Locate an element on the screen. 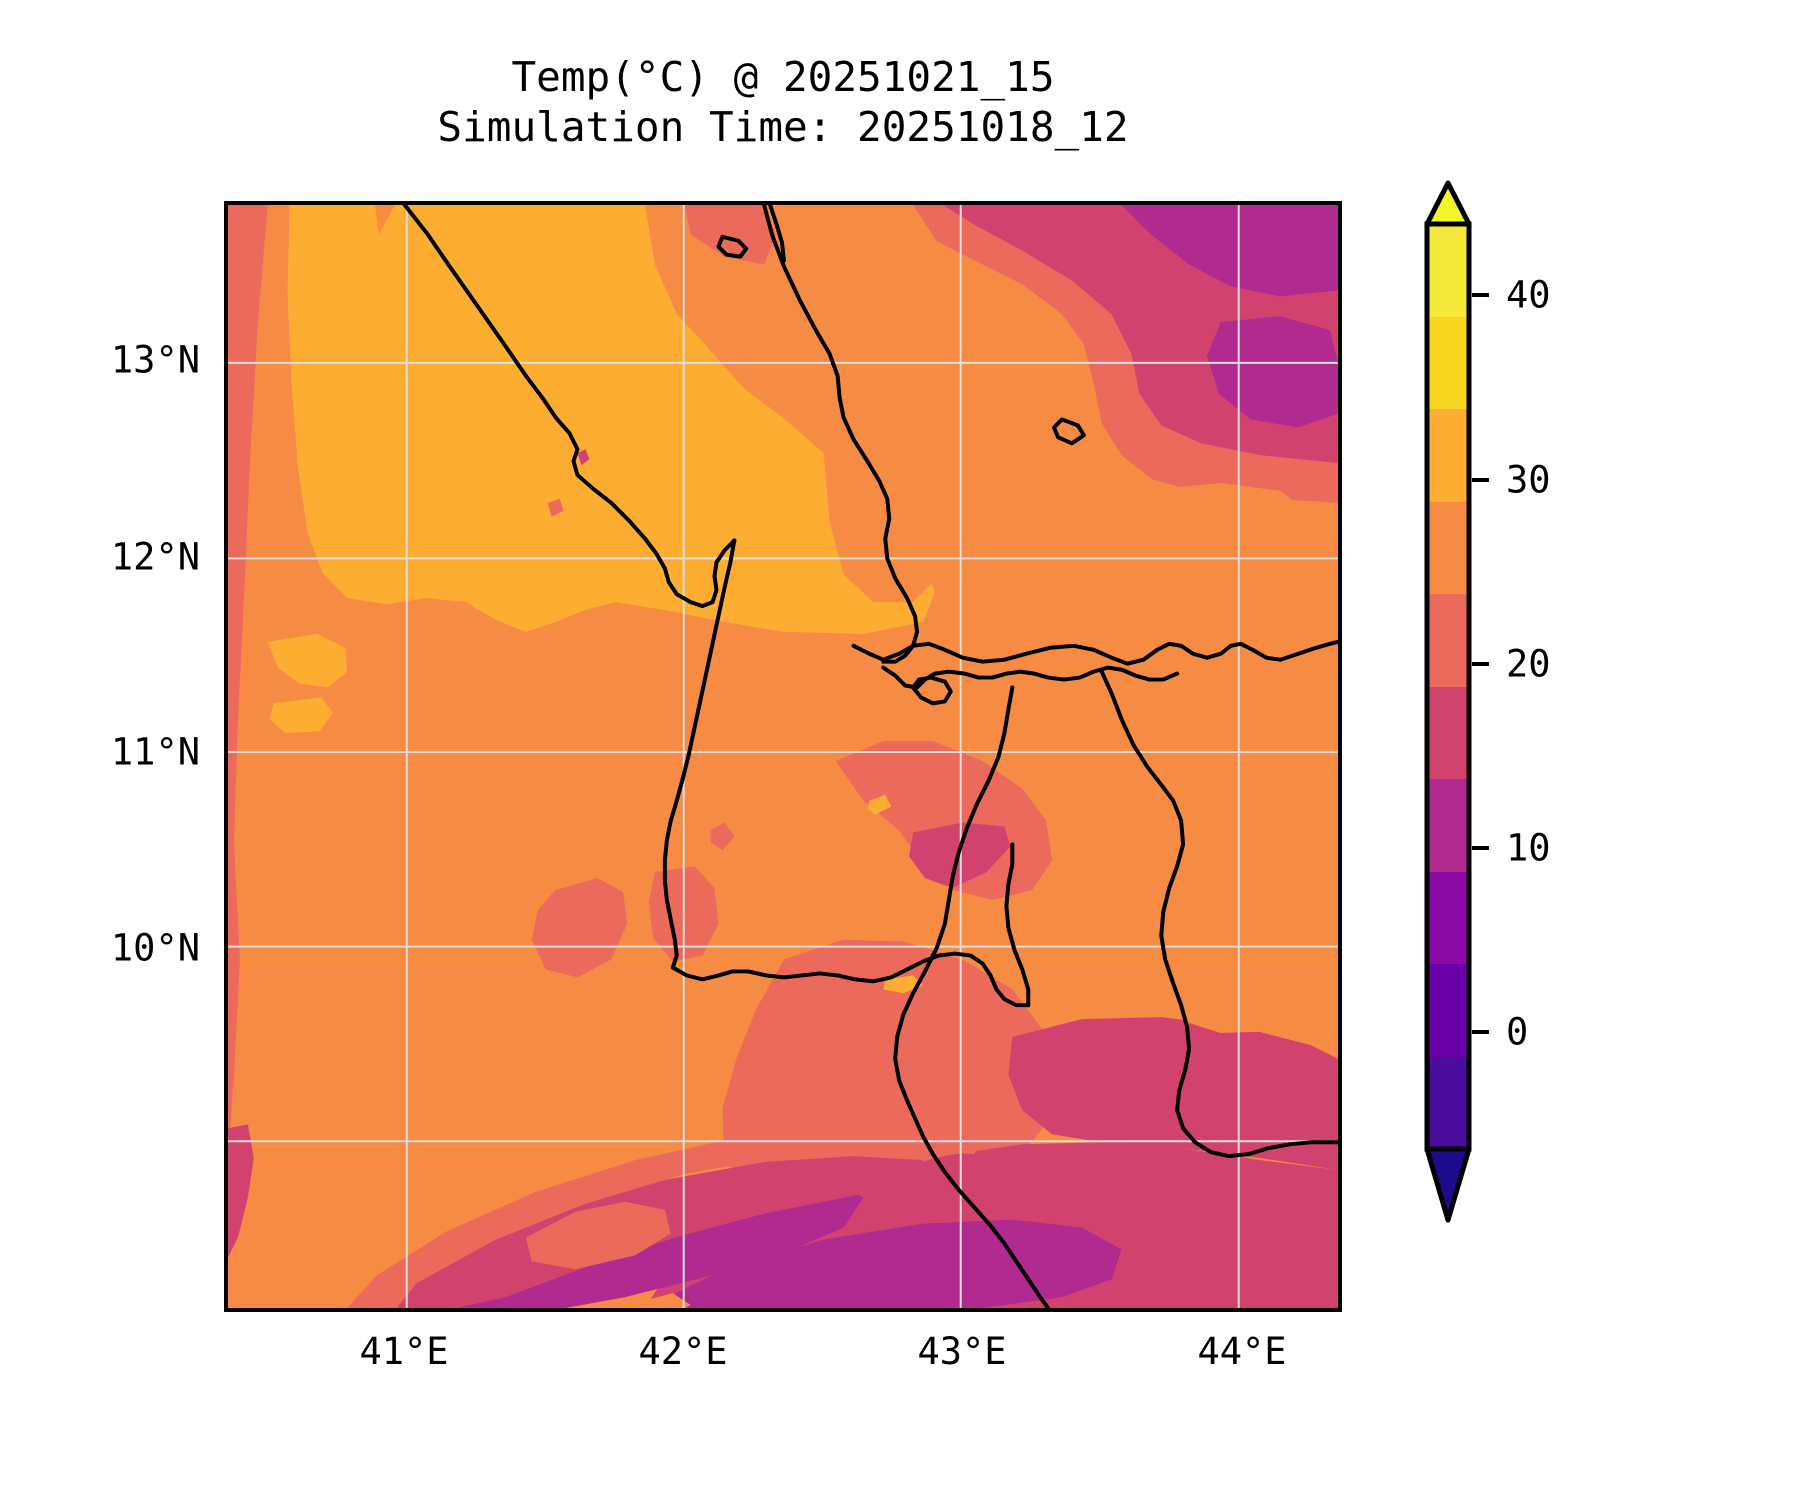  contour-band-25-30-north-central is located at coordinates (730, 235).